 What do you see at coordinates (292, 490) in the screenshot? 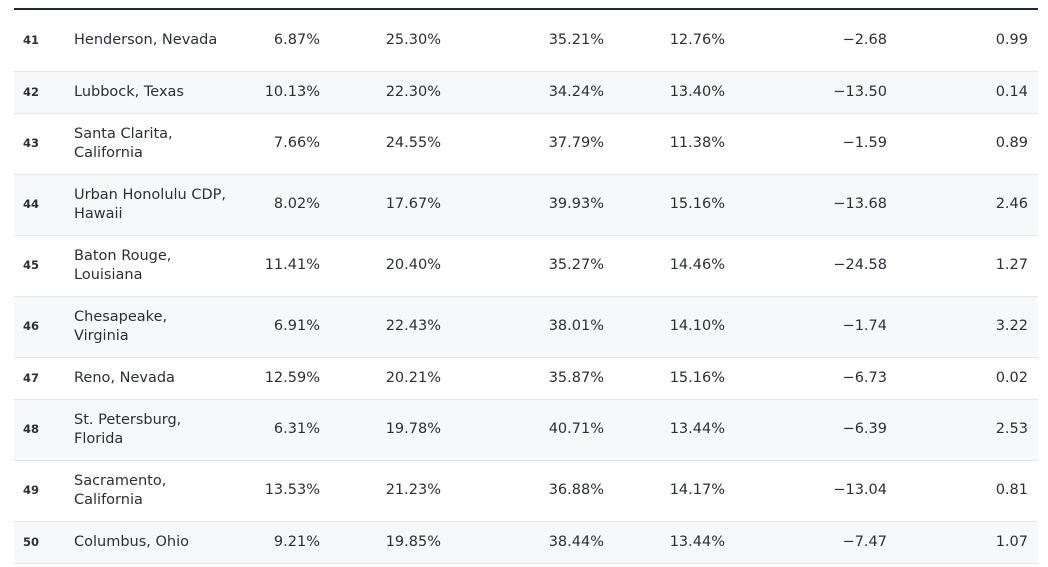
I see `value-cell-1: 13.53%` at bounding box center [292, 490].